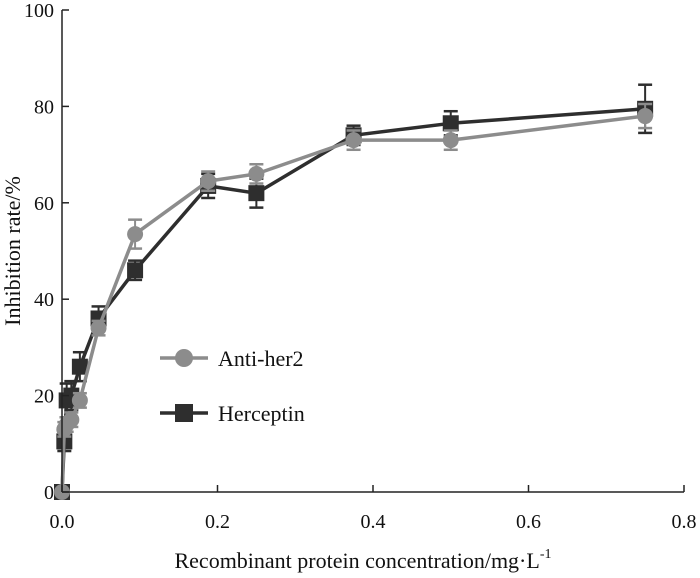 The height and width of the screenshot is (578, 700). I want to click on legend-label: Anti-her2, so click(261, 358).